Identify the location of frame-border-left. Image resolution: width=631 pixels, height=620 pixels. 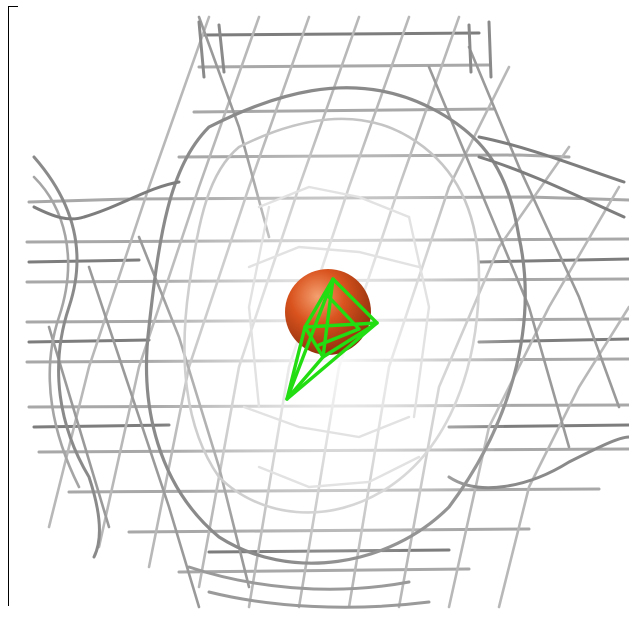
(8, 306).